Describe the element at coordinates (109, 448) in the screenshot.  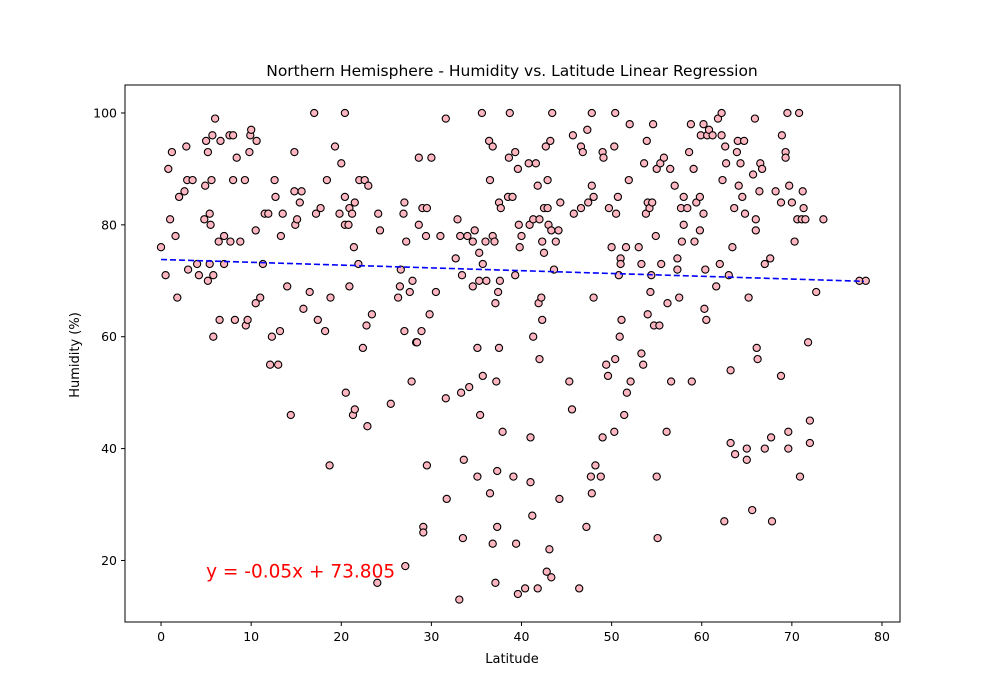
I see `y-tick-label: 40` at that location.